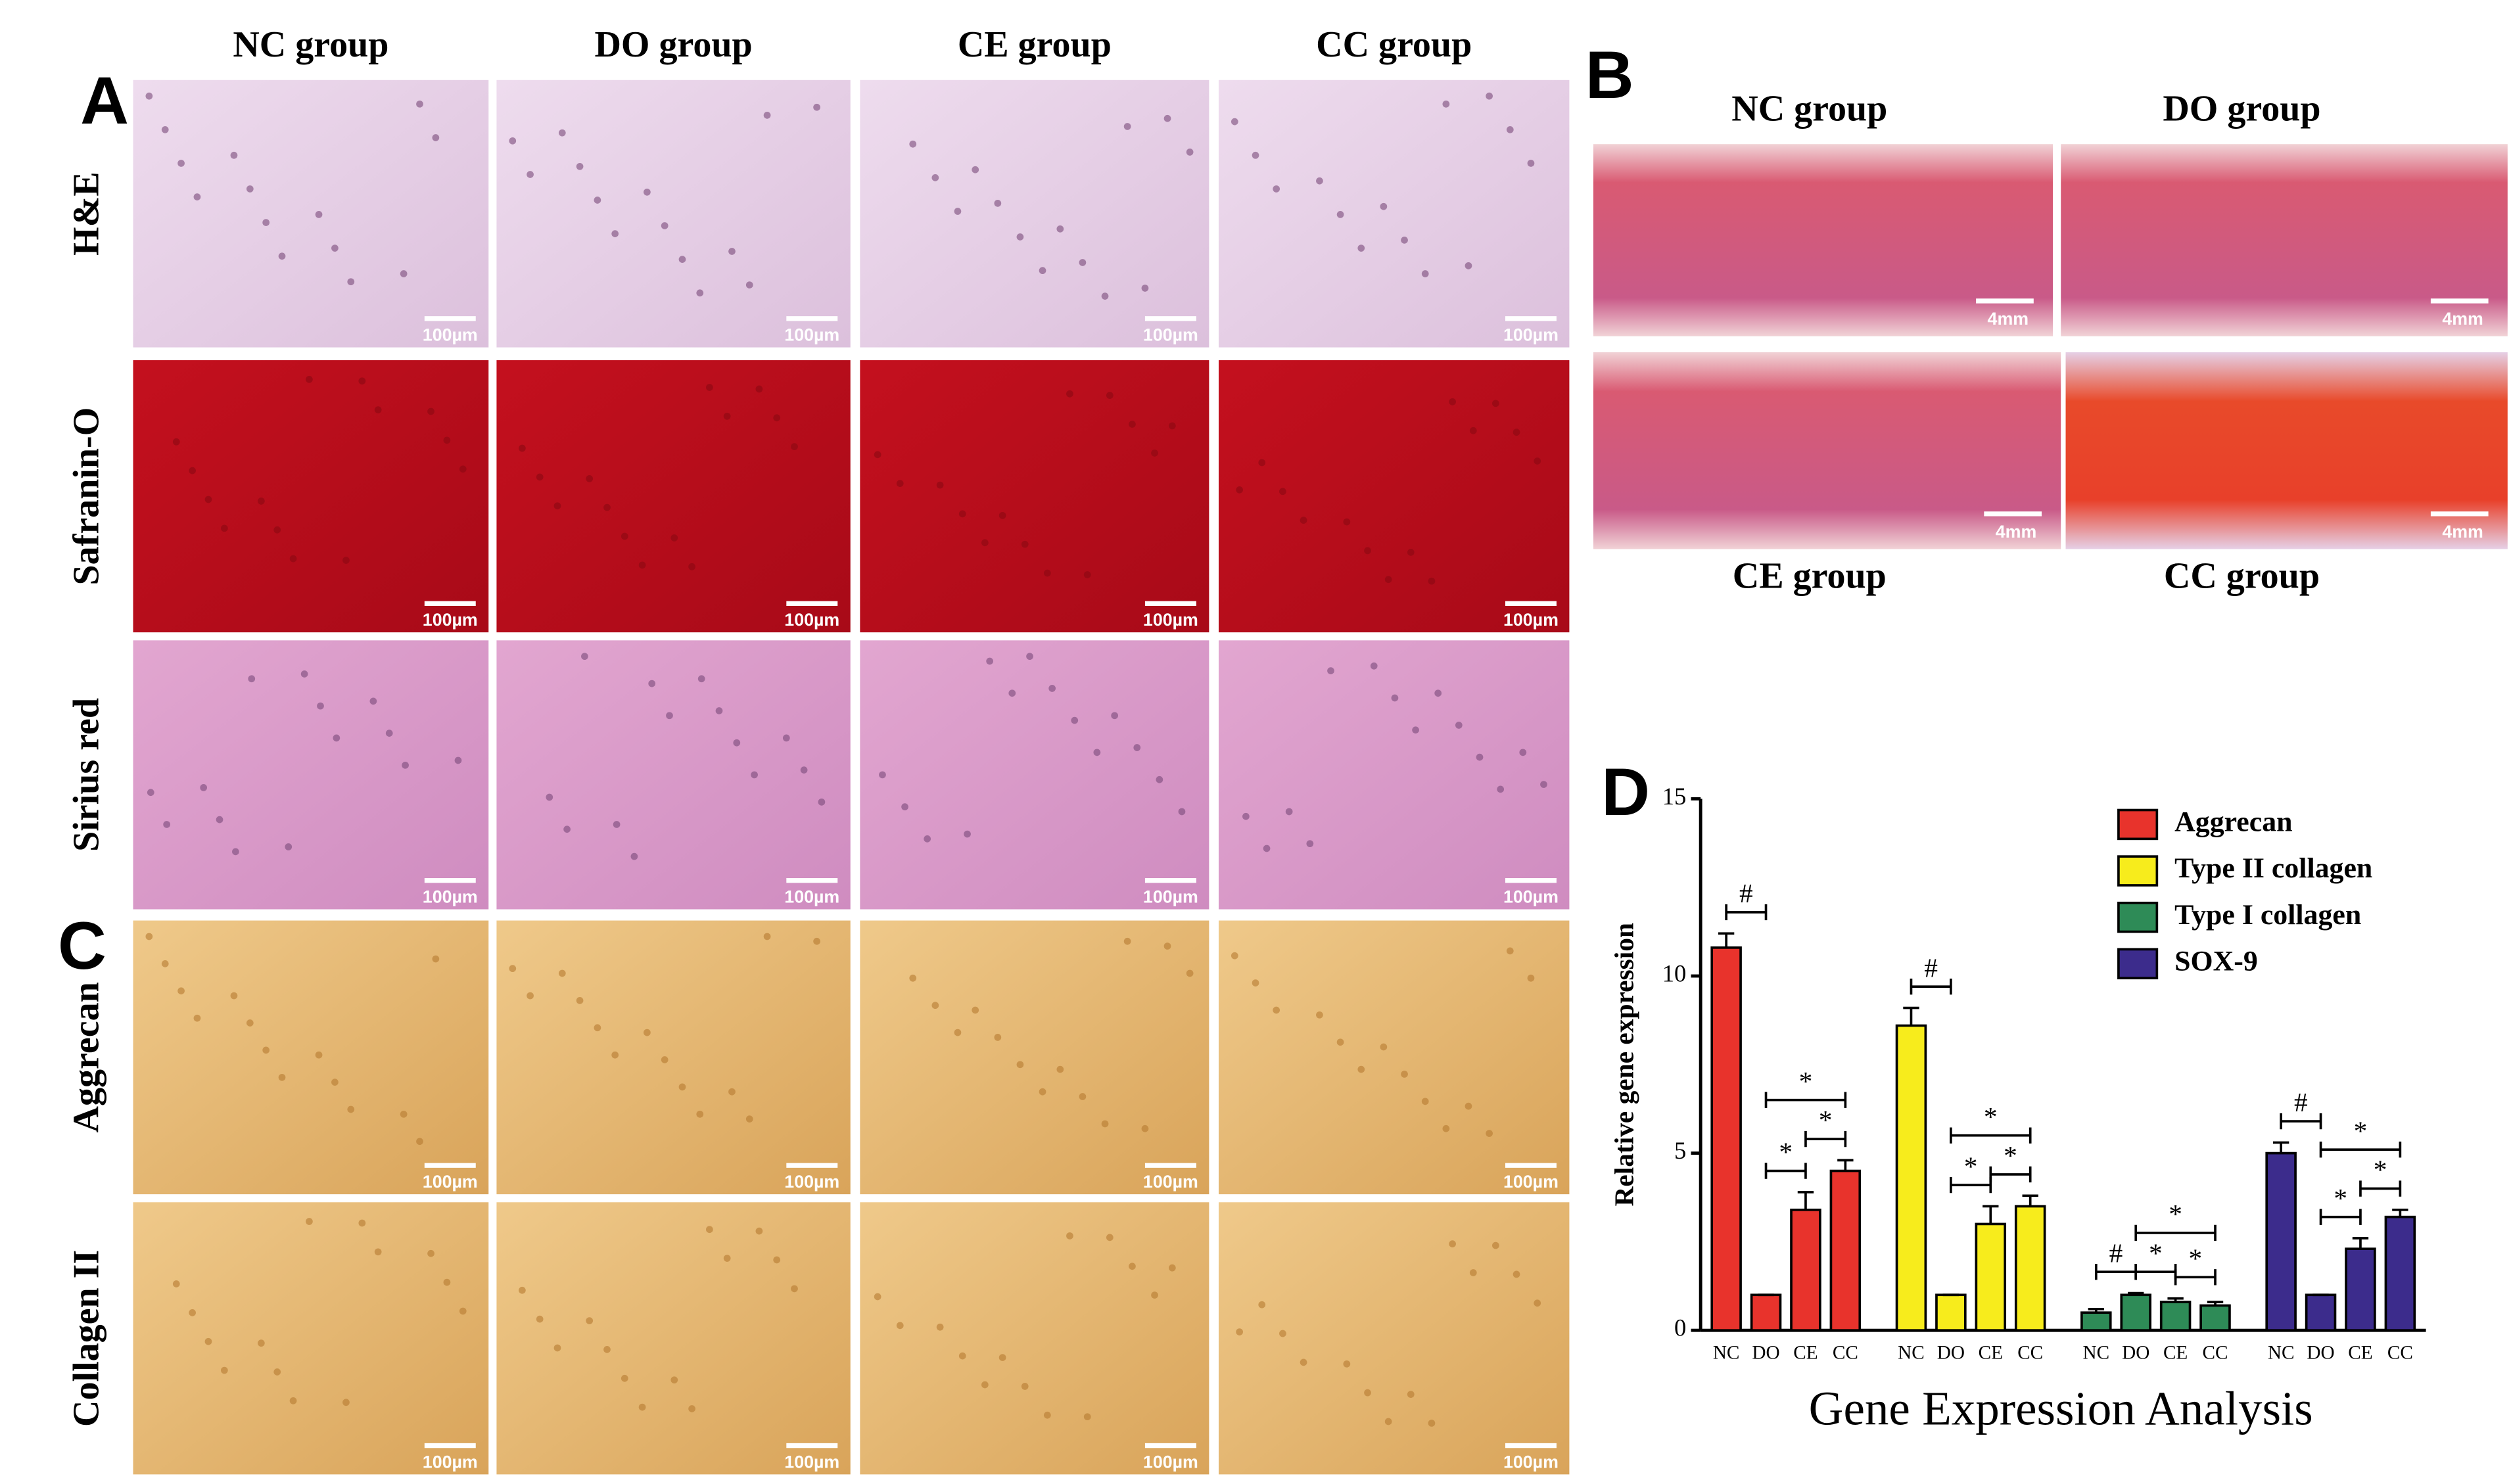 The image size is (2511, 1484). I want to click on y-tick-label: 15, so click(1674, 796).